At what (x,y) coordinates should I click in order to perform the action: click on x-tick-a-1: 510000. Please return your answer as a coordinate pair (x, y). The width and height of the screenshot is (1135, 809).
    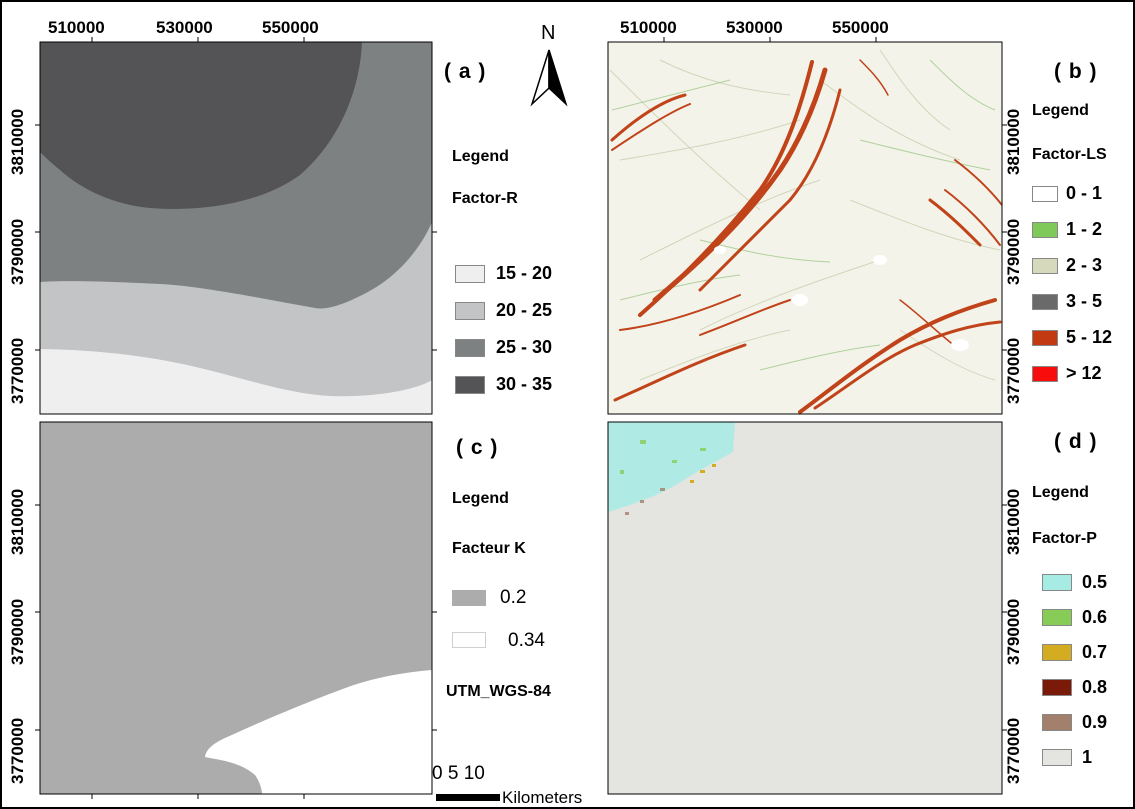
    Looking at the image, I should click on (76, 27).